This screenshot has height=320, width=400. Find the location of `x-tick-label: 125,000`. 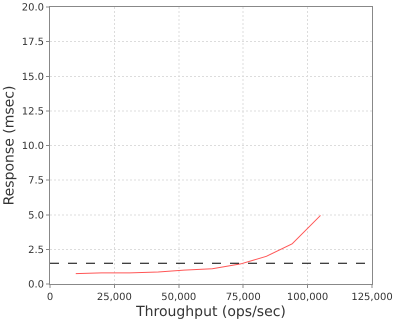

x-tick-label: 125,000 is located at coordinates (372, 297).